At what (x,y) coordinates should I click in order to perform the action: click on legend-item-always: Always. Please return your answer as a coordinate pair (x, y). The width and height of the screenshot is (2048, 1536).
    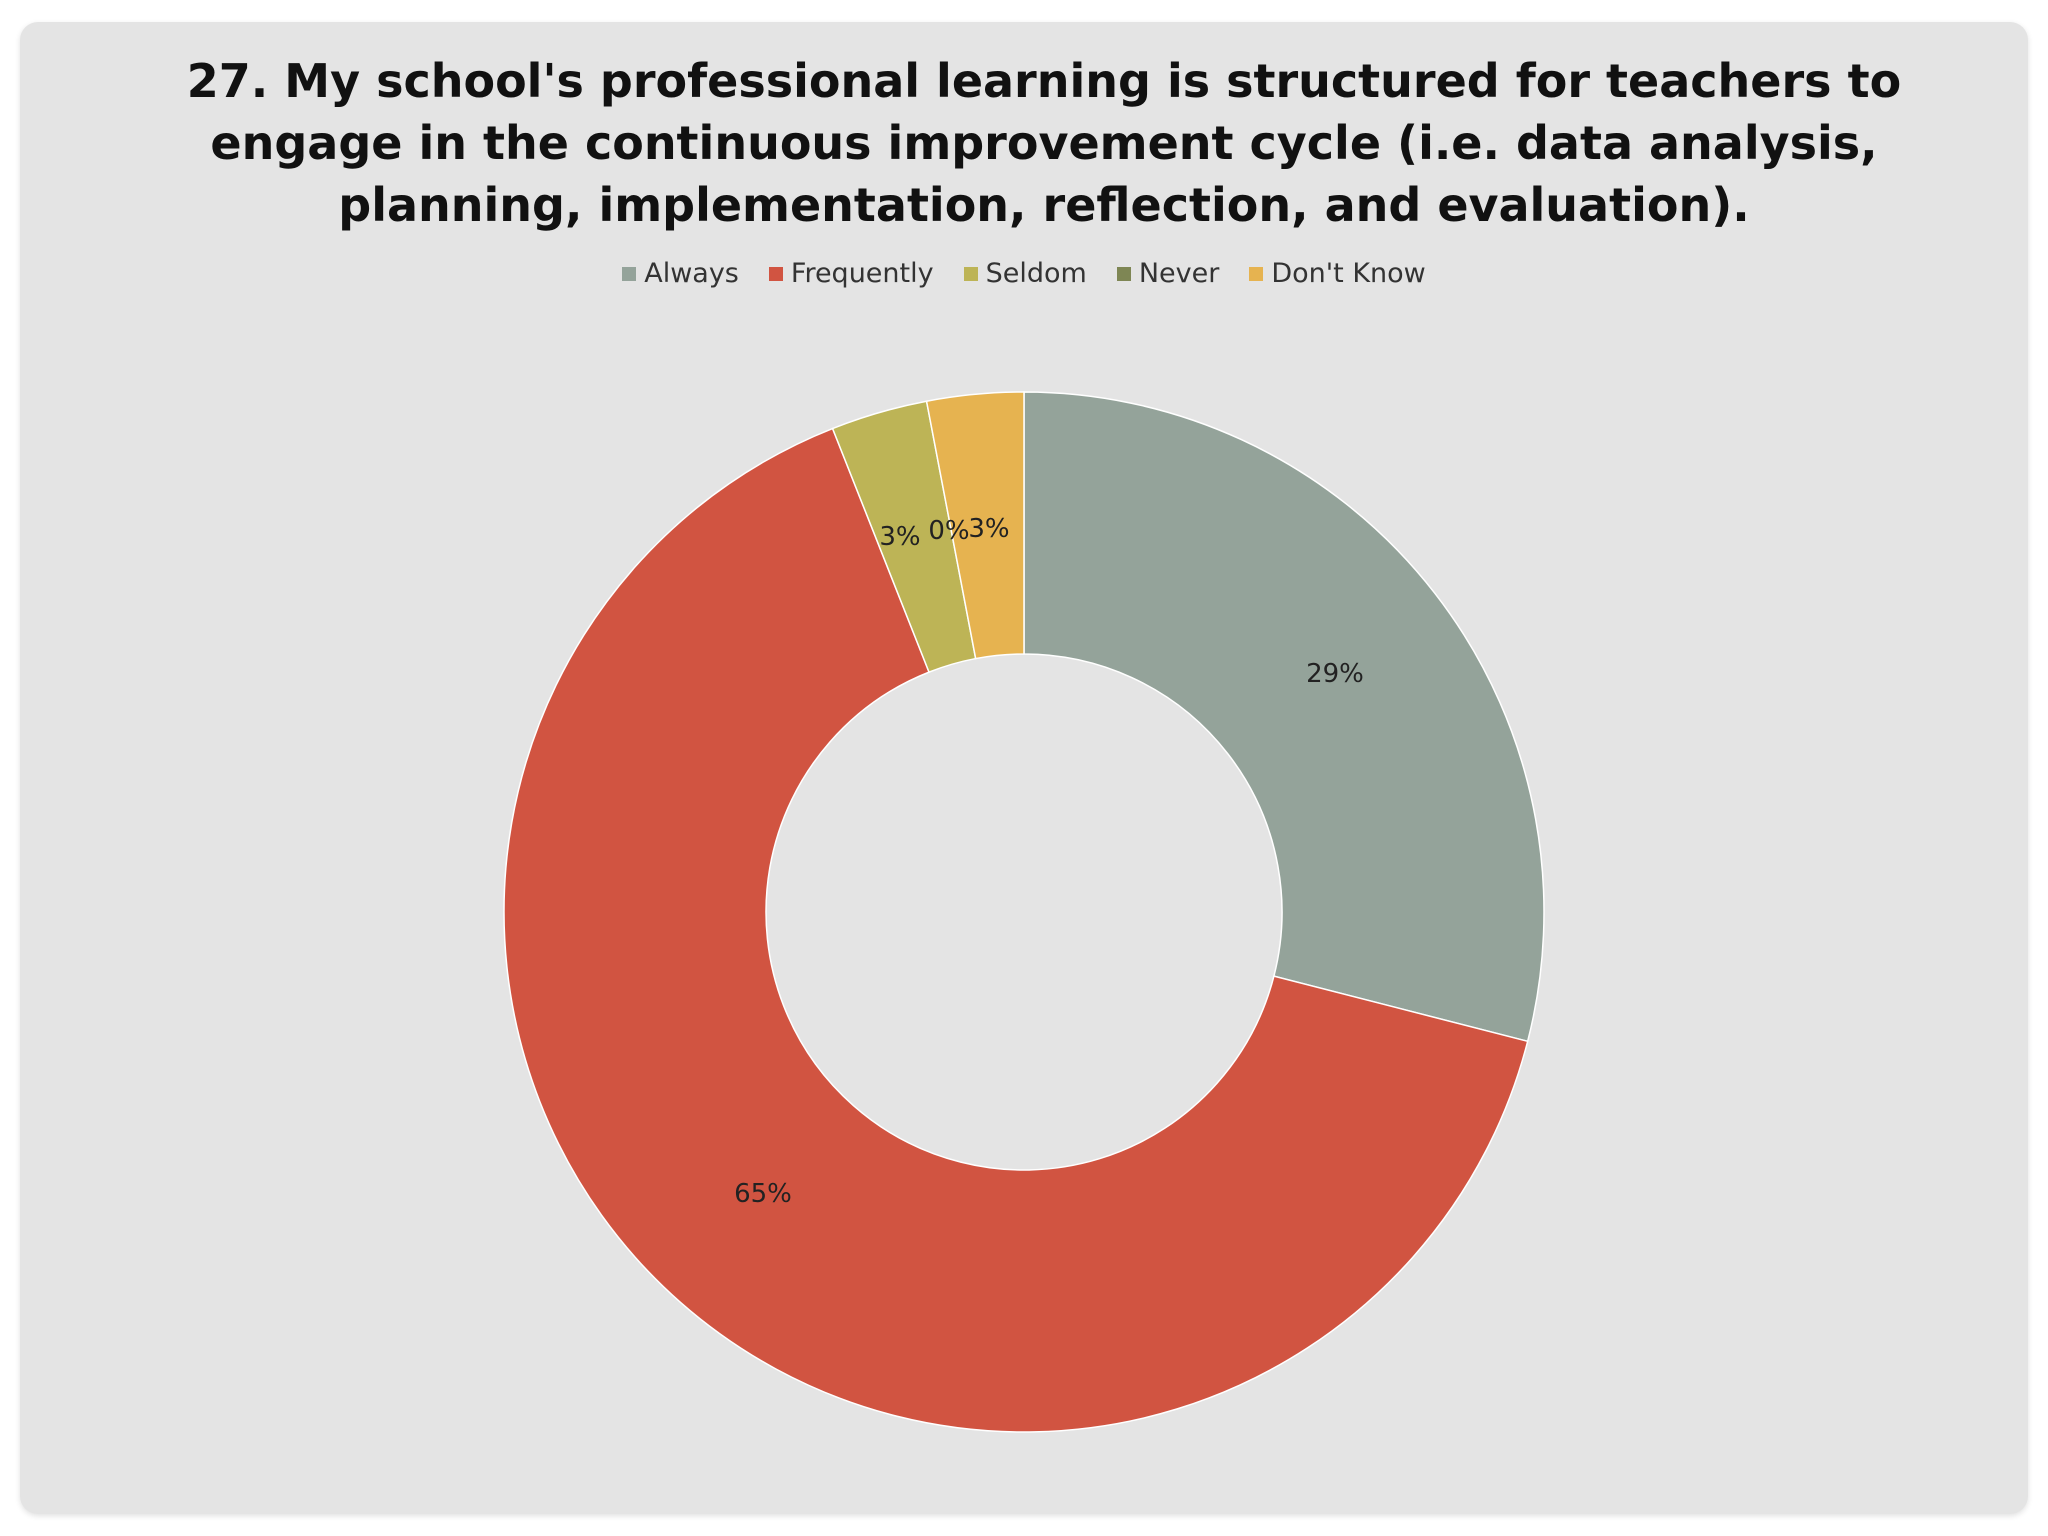
    Looking at the image, I should click on (680, 273).